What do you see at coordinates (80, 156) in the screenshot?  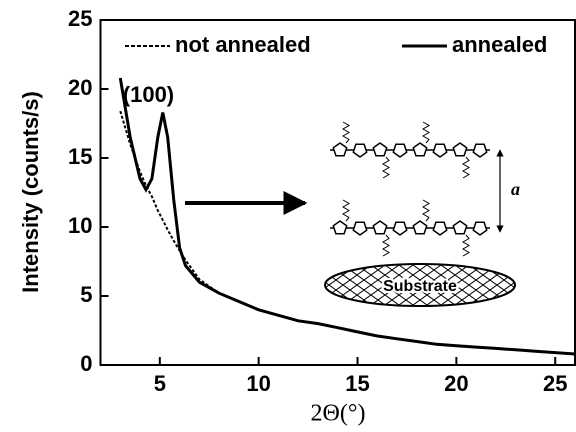 I see `y-tick-label: 15` at bounding box center [80, 156].